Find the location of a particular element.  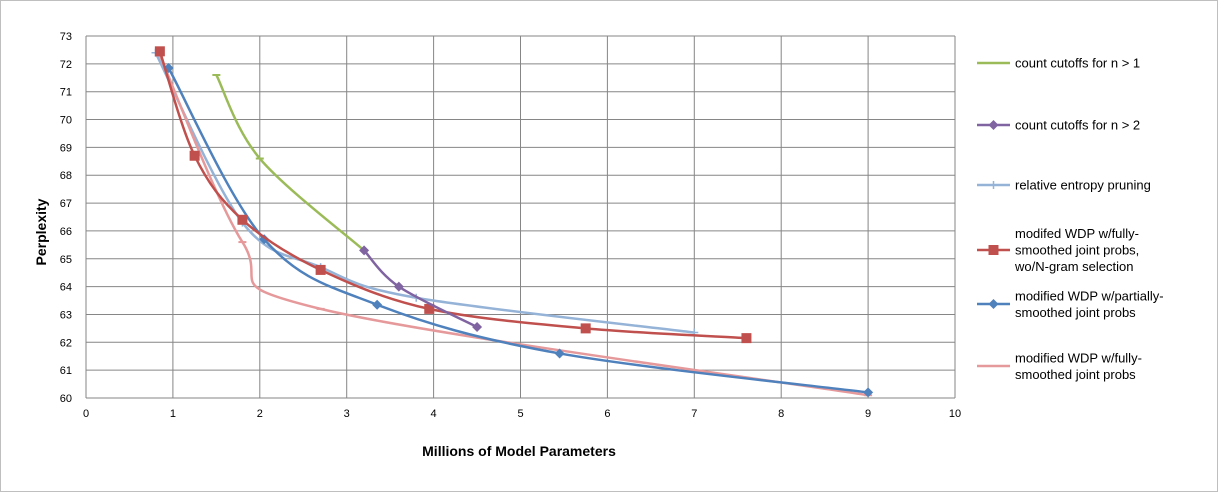

y-tick-label: 61 is located at coordinates (66, 371).